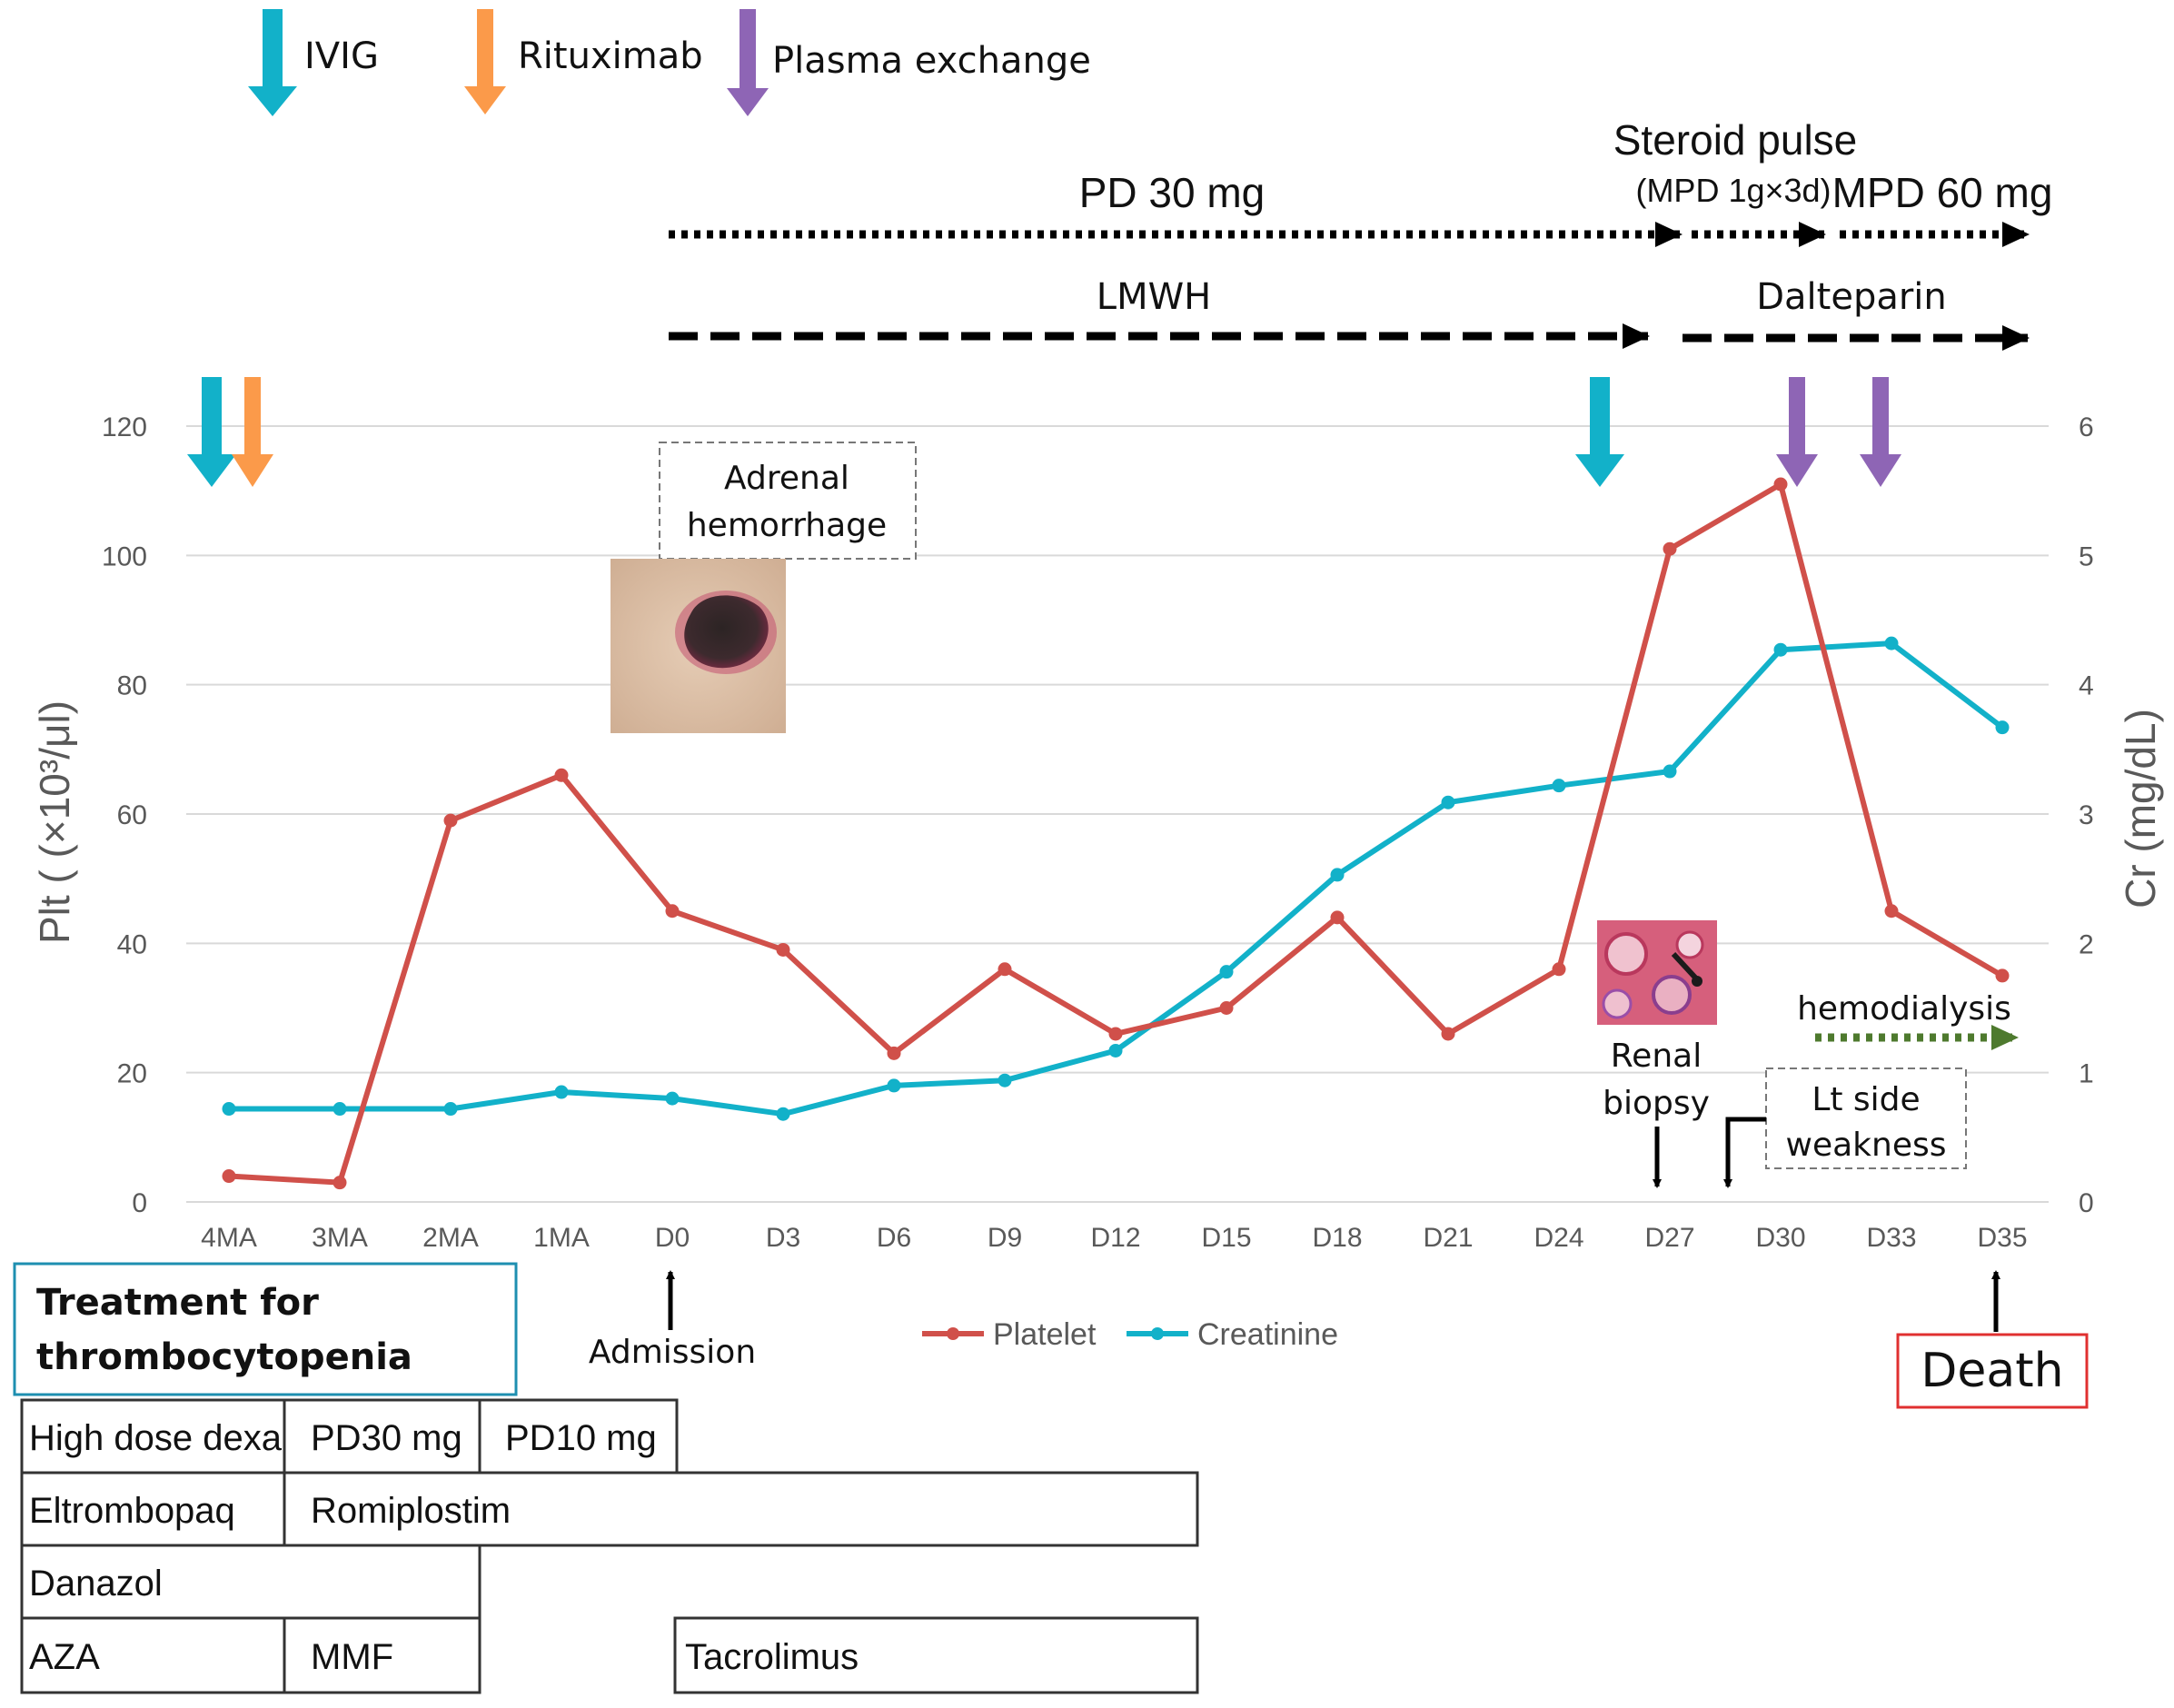 This screenshot has height=1708, width=2174. I want to click on renal-line1: Renal, so click(1656, 1056).